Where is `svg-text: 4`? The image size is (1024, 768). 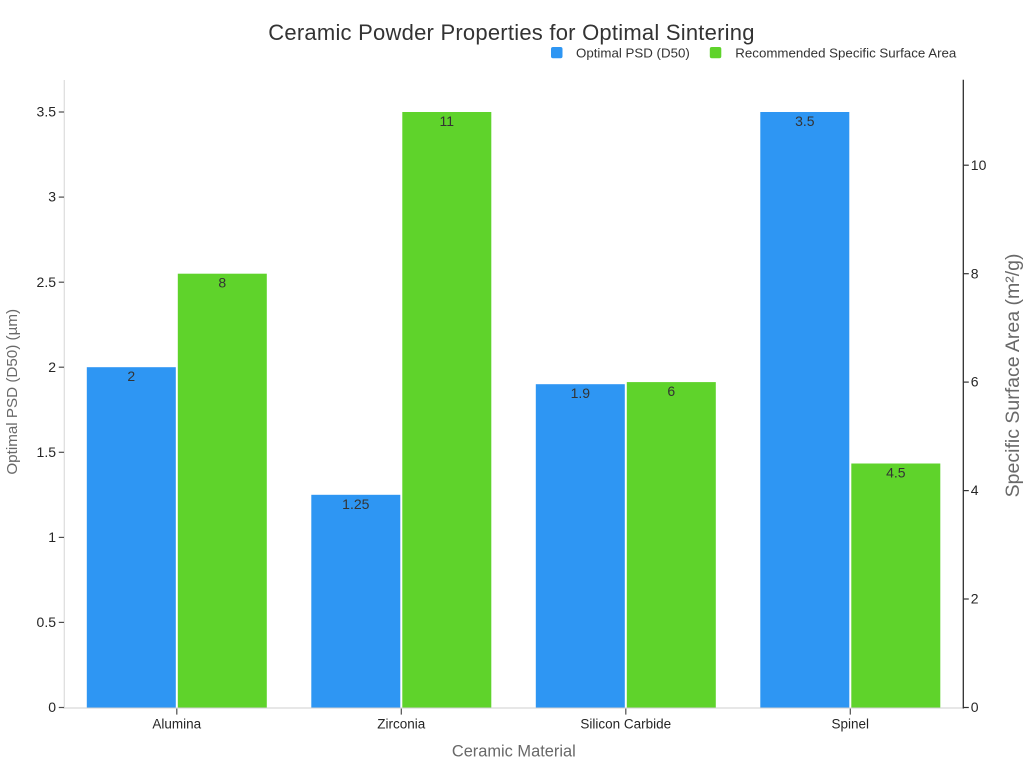 svg-text: 4 is located at coordinates (975, 490).